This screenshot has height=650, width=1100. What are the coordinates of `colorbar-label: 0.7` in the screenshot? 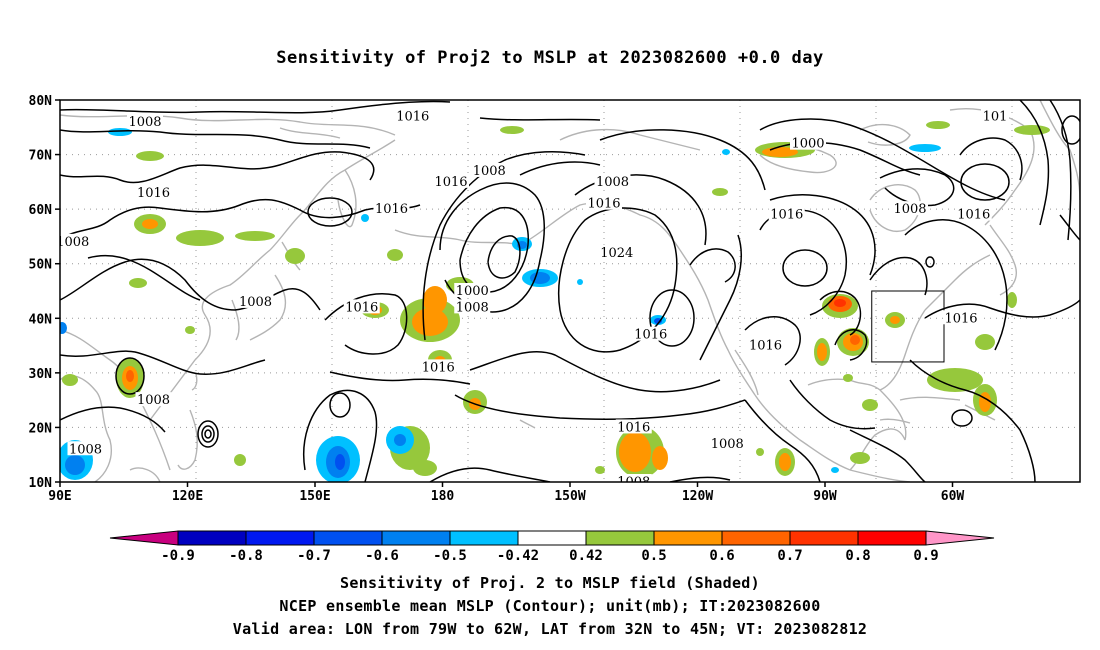 It's located at (789, 556).